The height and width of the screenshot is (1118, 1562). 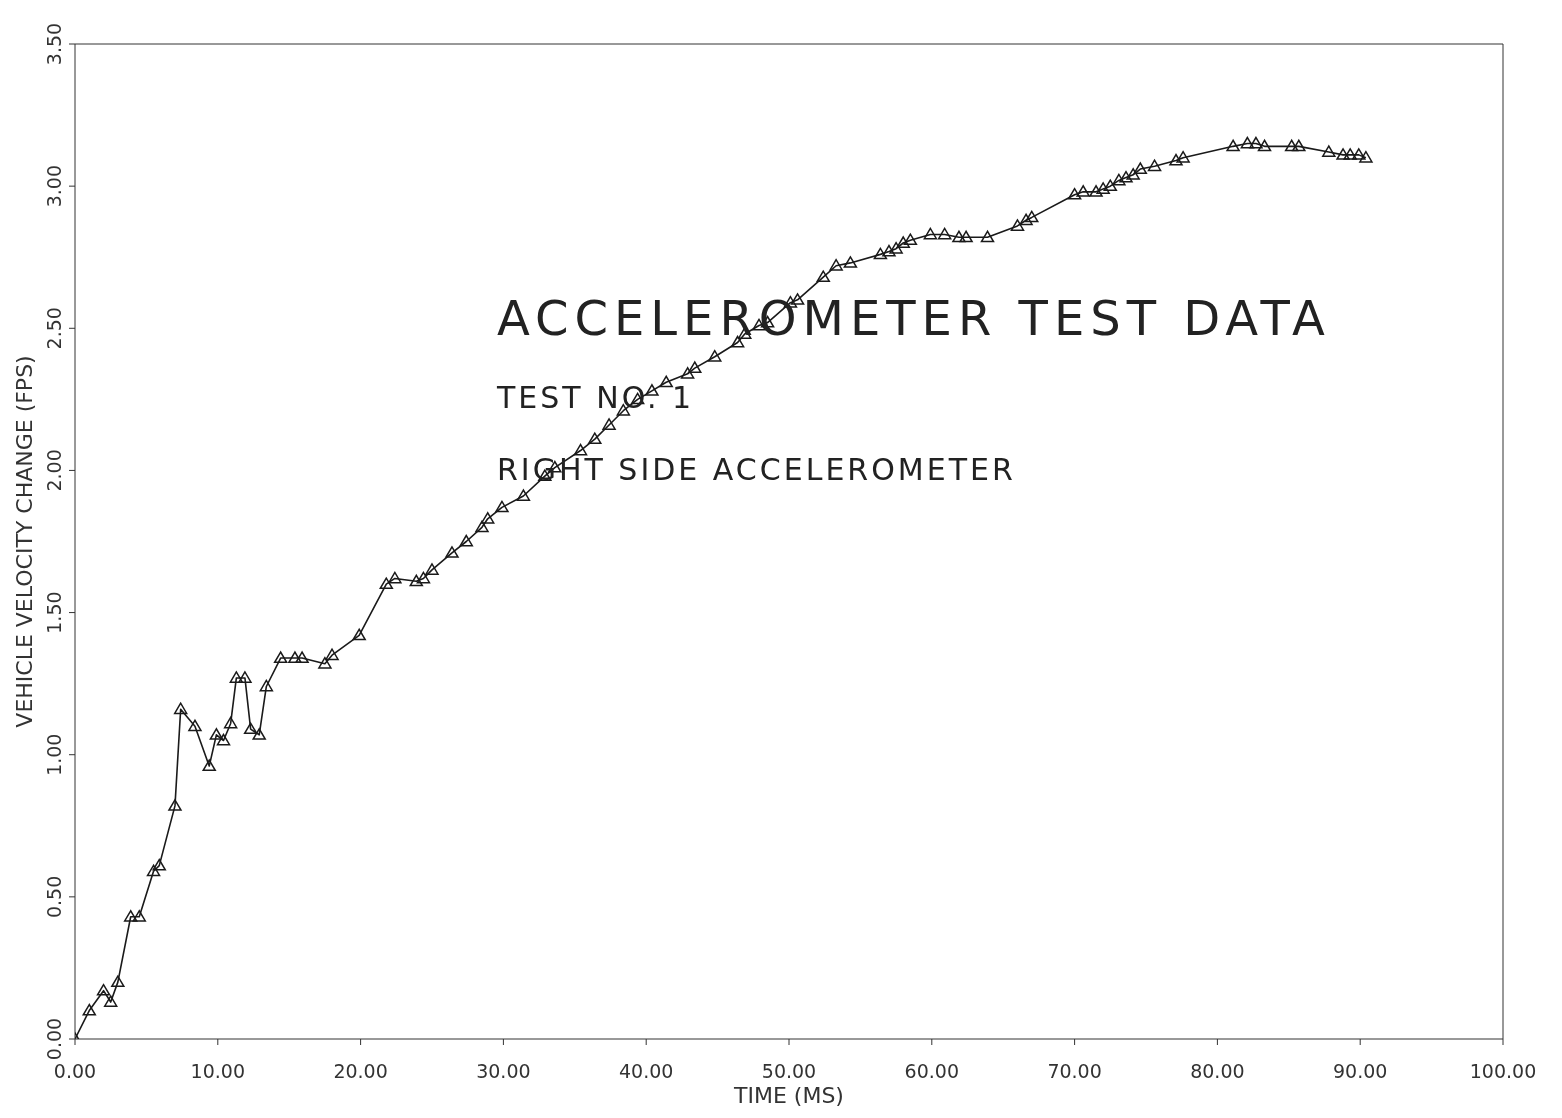 I want to click on x-tick-label: 100.00, so click(x=1503, y=1071).